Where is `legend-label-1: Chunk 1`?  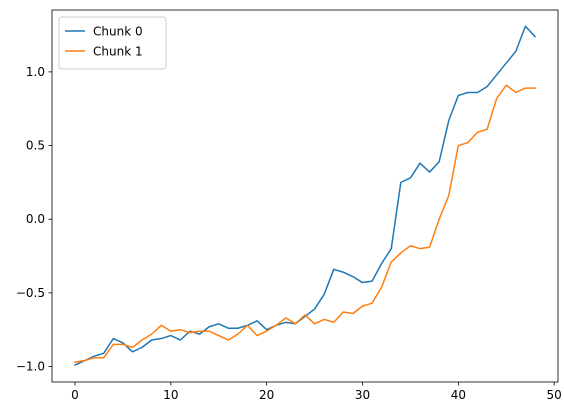 legend-label-1: Chunk 1 is located at coordinates (118, 52).